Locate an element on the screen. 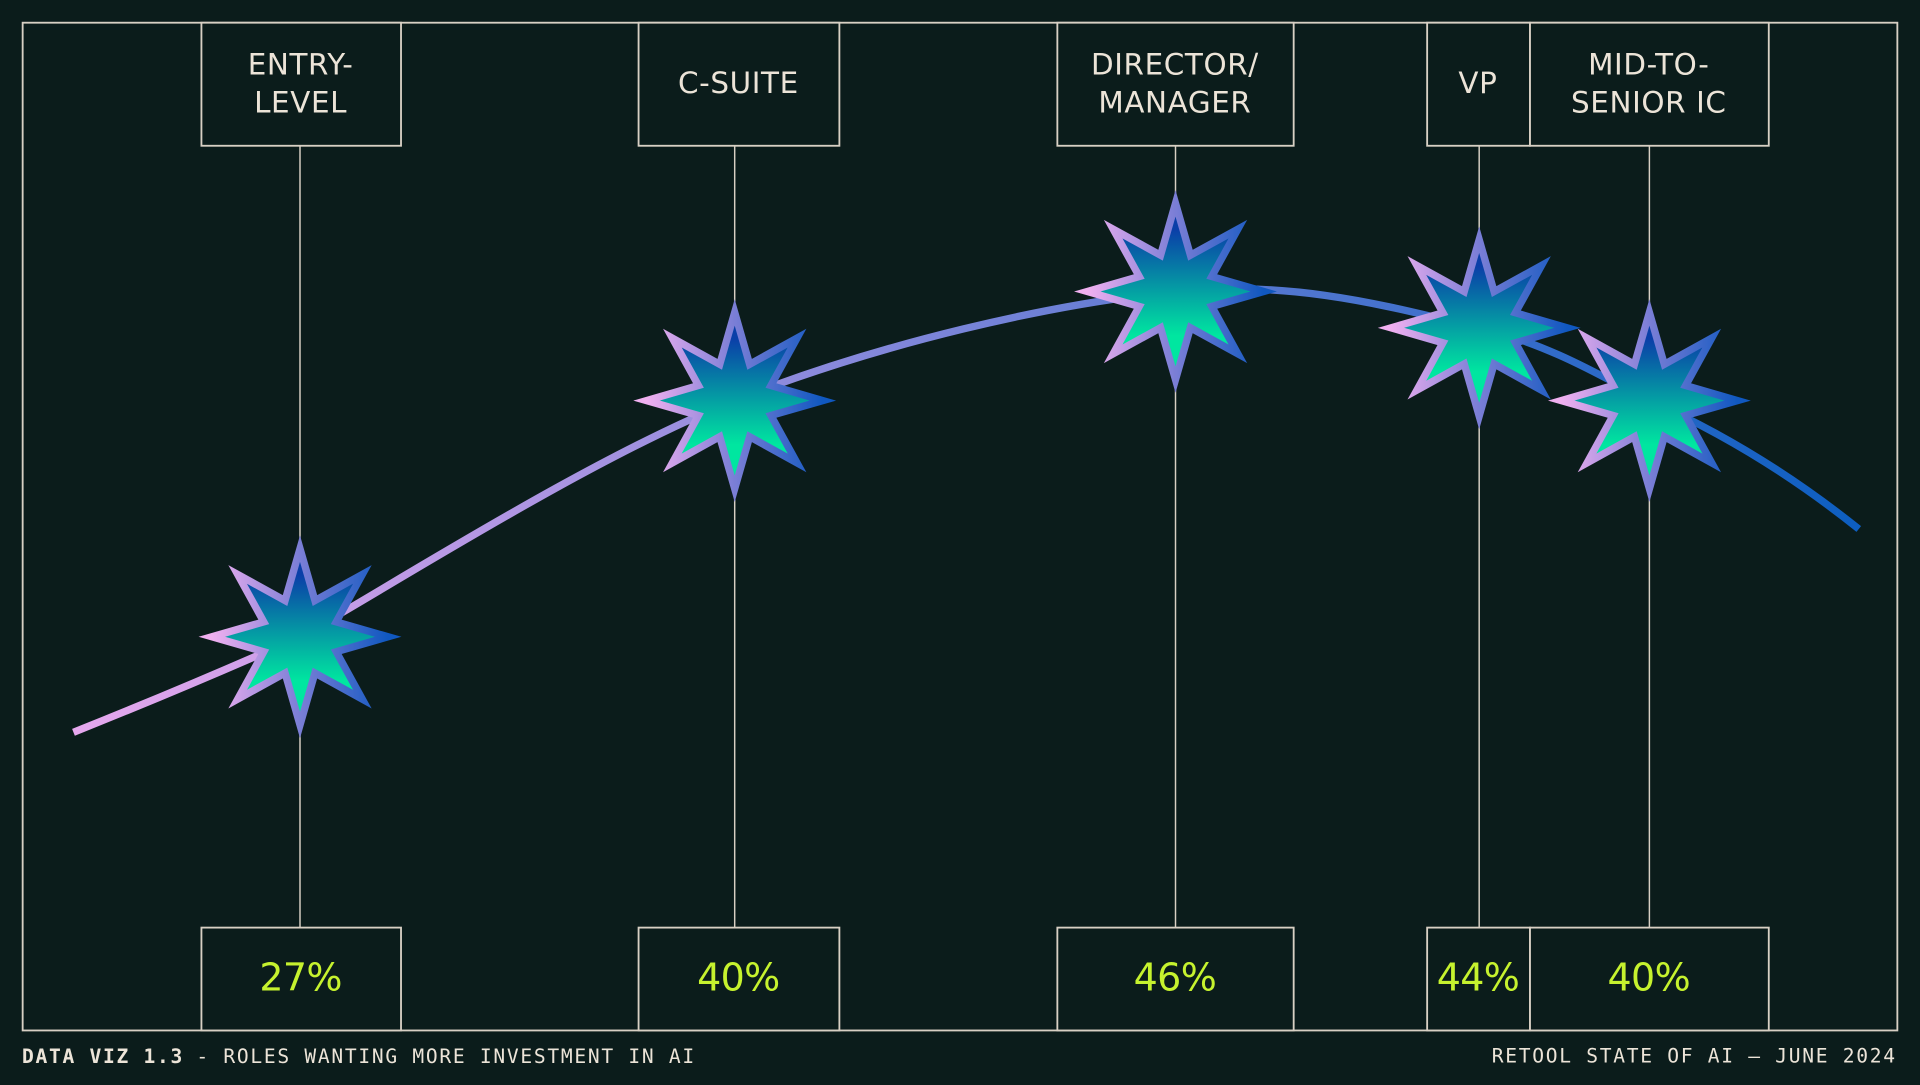 The image size is (1920, 1085). footer-subtitle: - ROLES WANTING MORE INVESTMENT IN AI is located at coordinates (446, 1055).